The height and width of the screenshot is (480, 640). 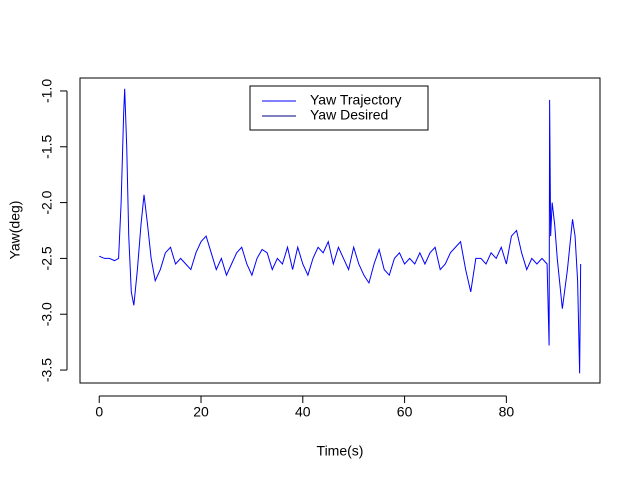 What do you see at coordinates (47, 202) in the screenshot?
I see `y-tick-label: -2.0` at bounding box center [47, 202].